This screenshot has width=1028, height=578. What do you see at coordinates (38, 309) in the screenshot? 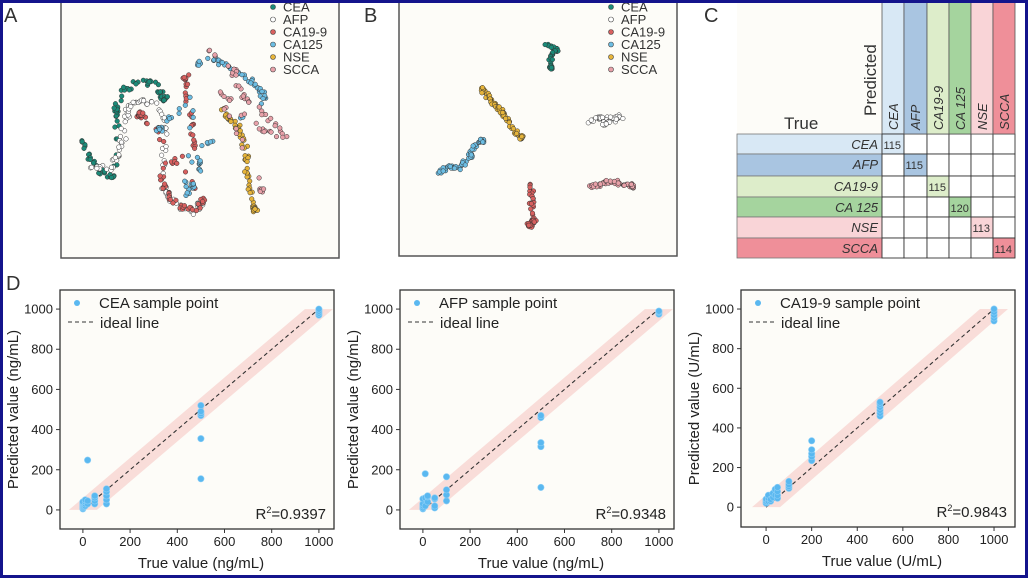
I see `y-tick-label: 1000` at bounding box center [38, 309].